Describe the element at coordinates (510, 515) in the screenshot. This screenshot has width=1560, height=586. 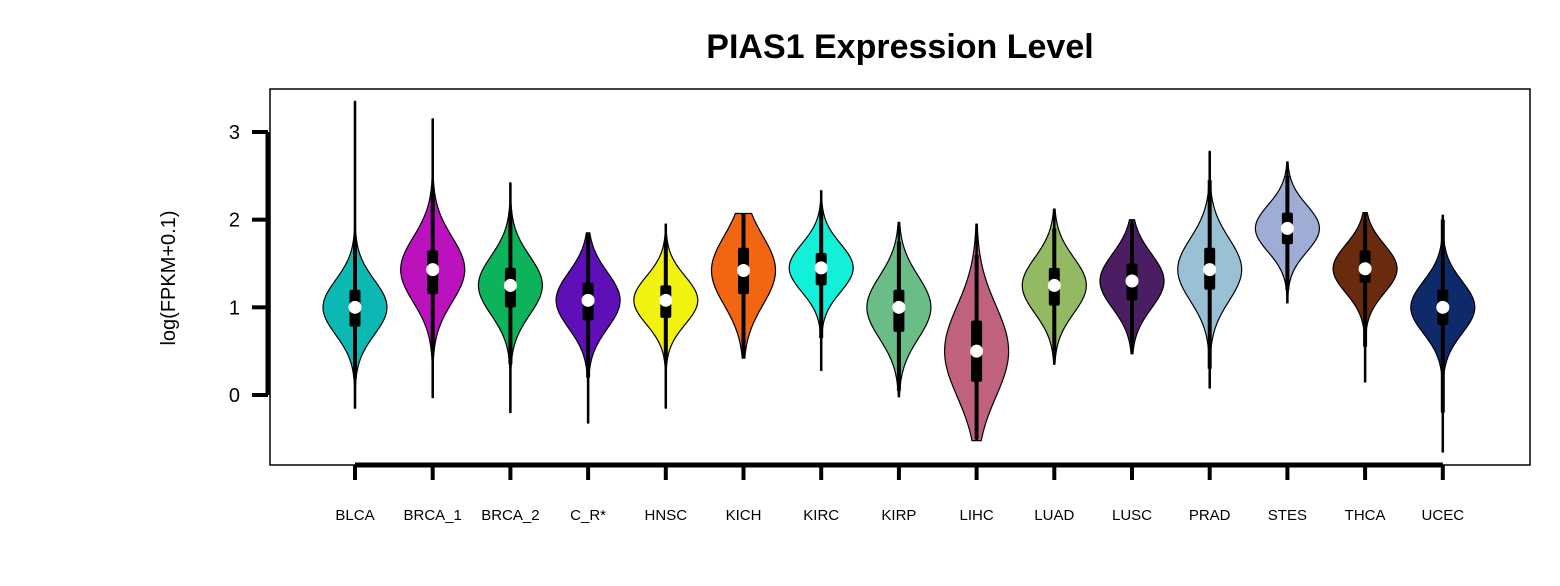
I see `x-tick-label: BRCA_2` at that location.